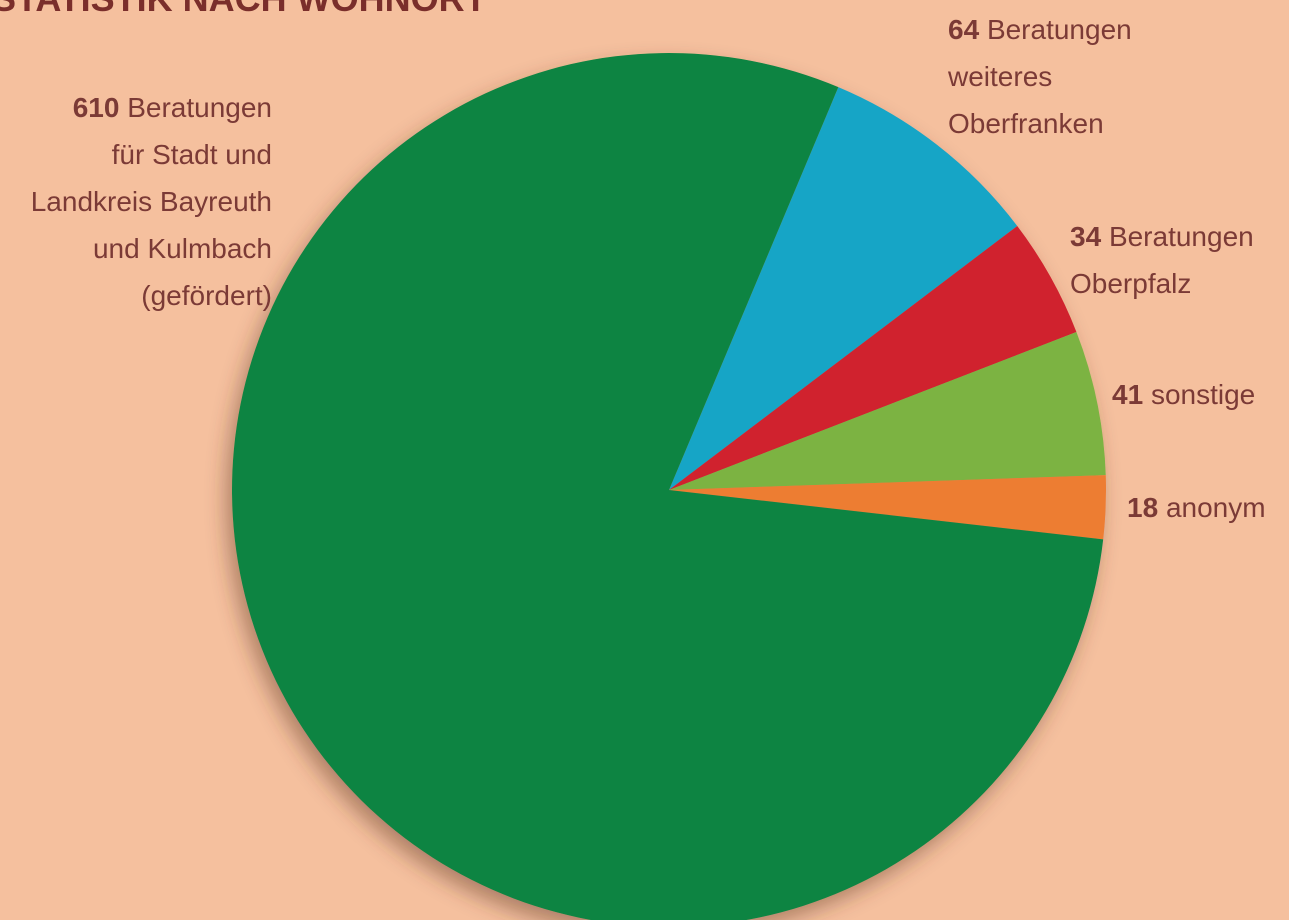  I want to click on slice-label: 18 anonym, so click(1196, 507).